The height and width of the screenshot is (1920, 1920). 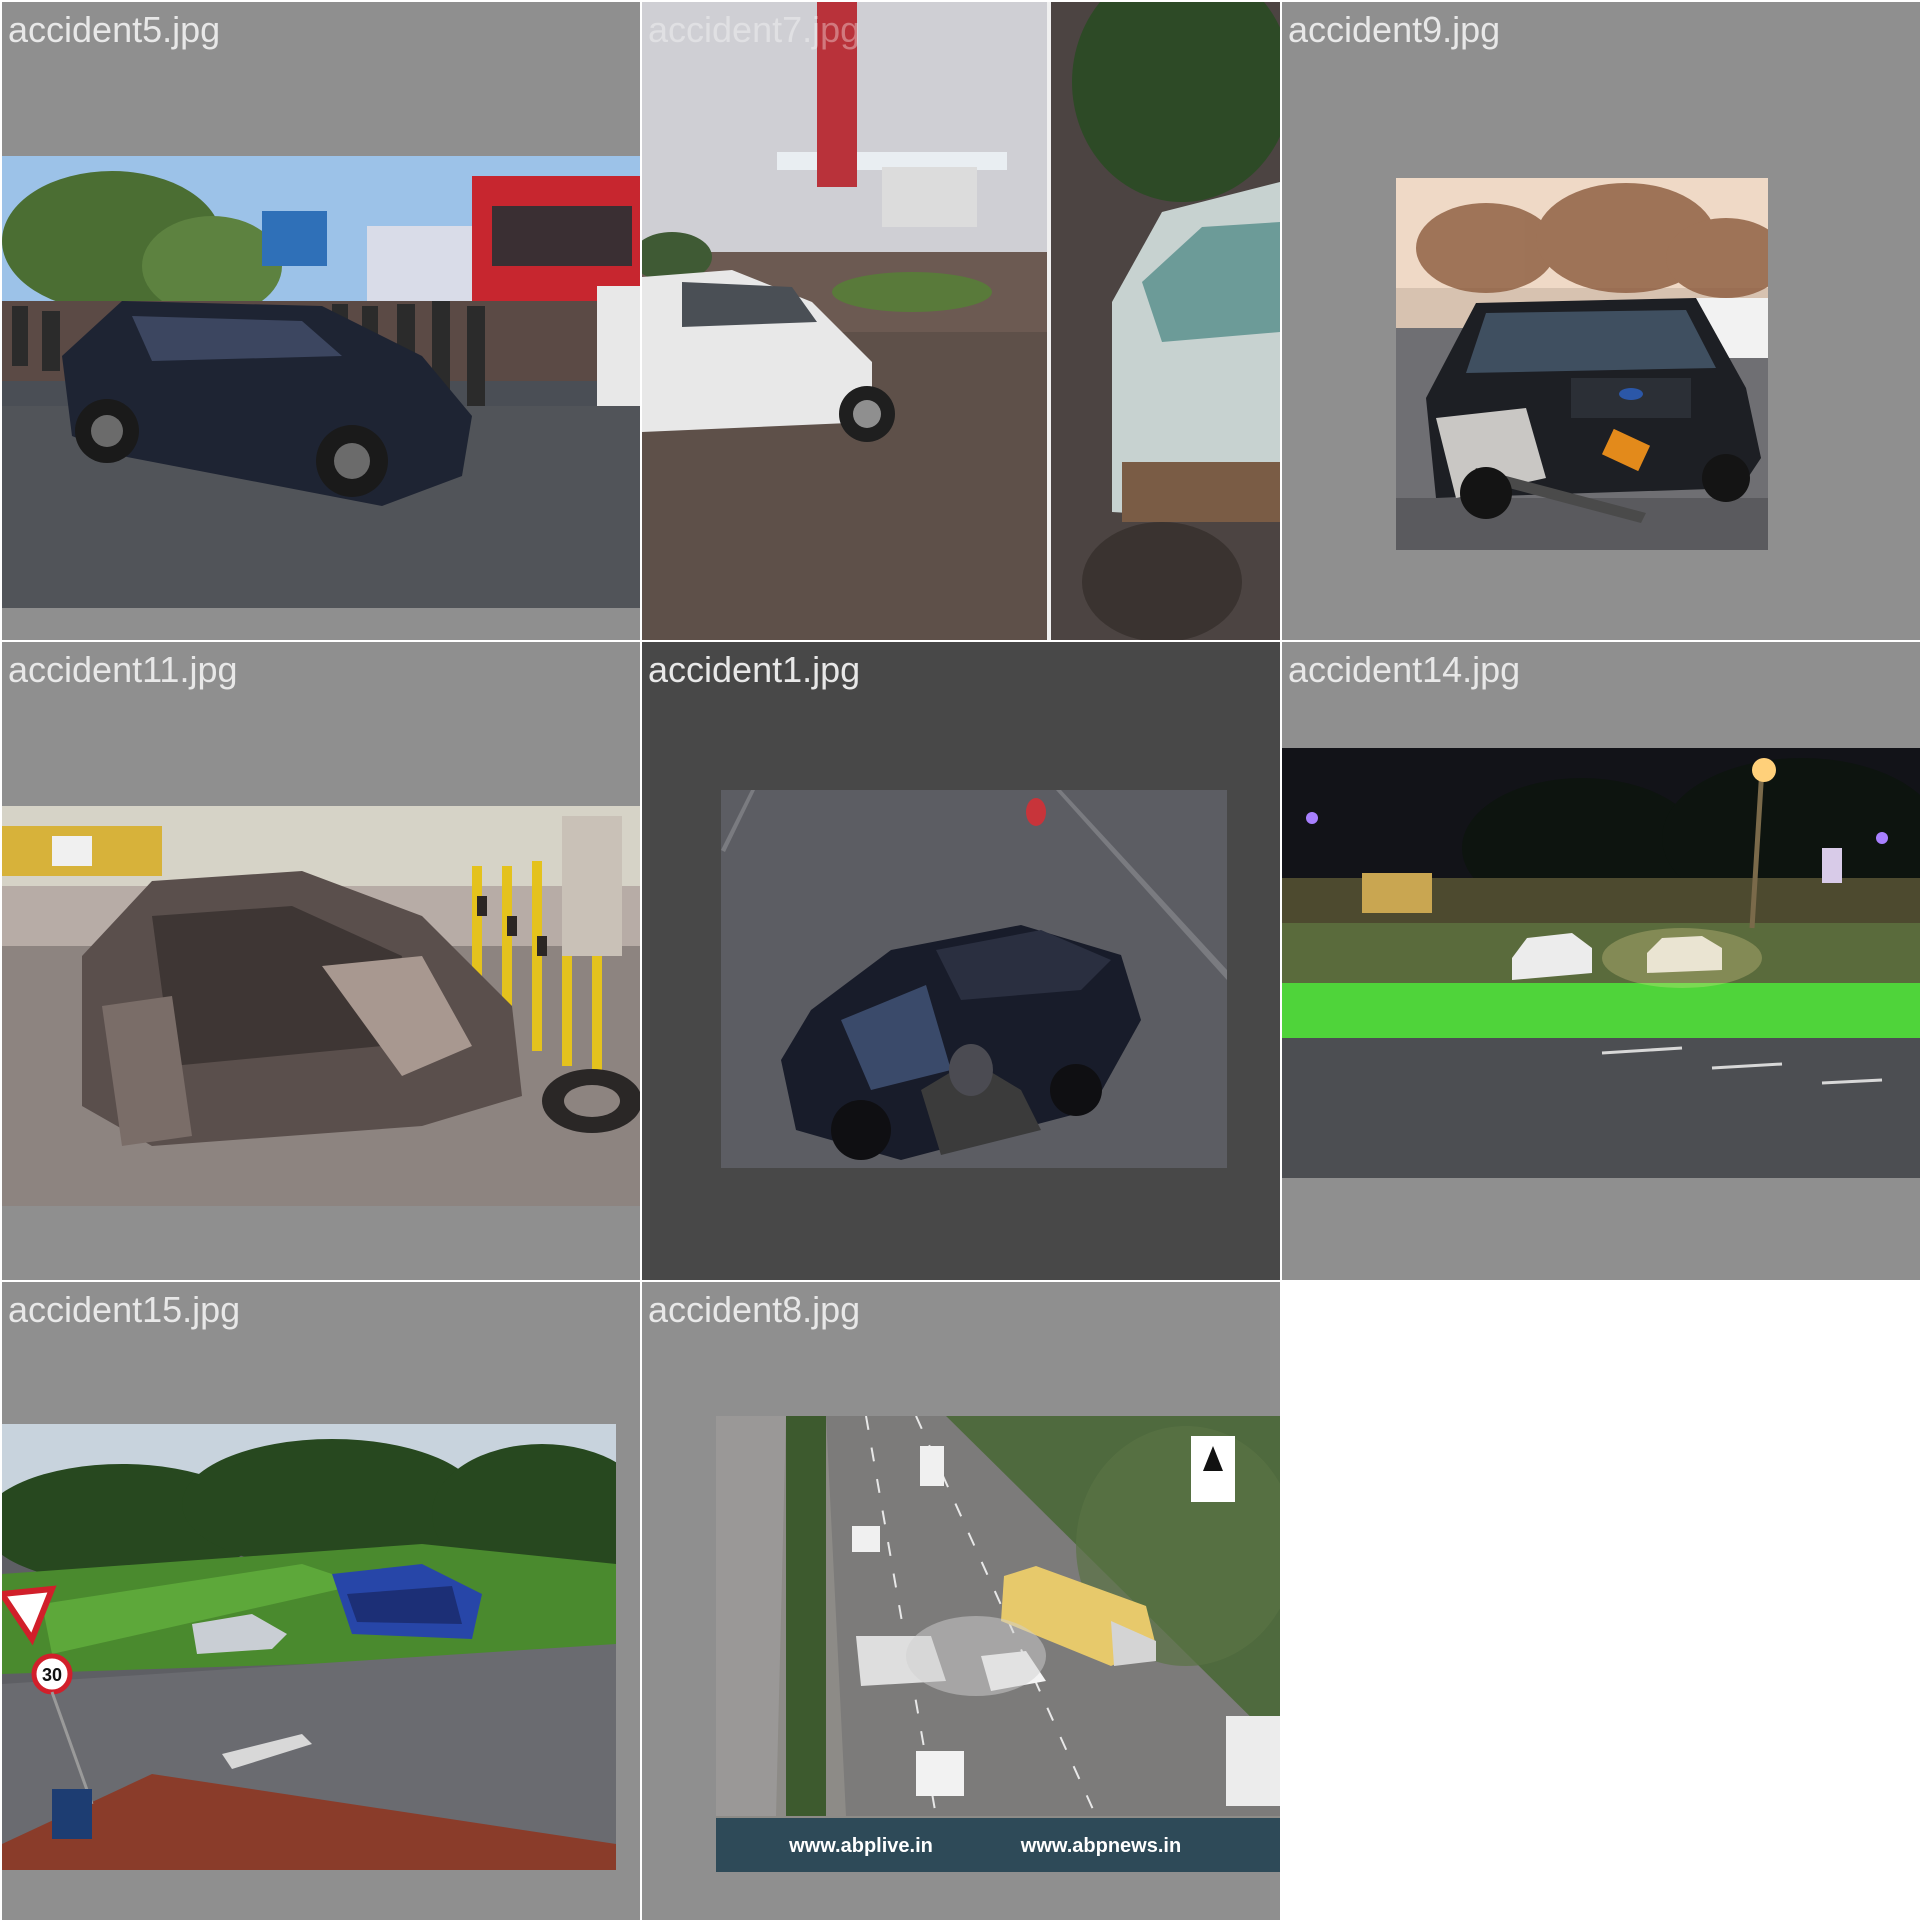 I want to click on thumbnail-tile: accident15.jpg 30, so click(x=321, y=1601).